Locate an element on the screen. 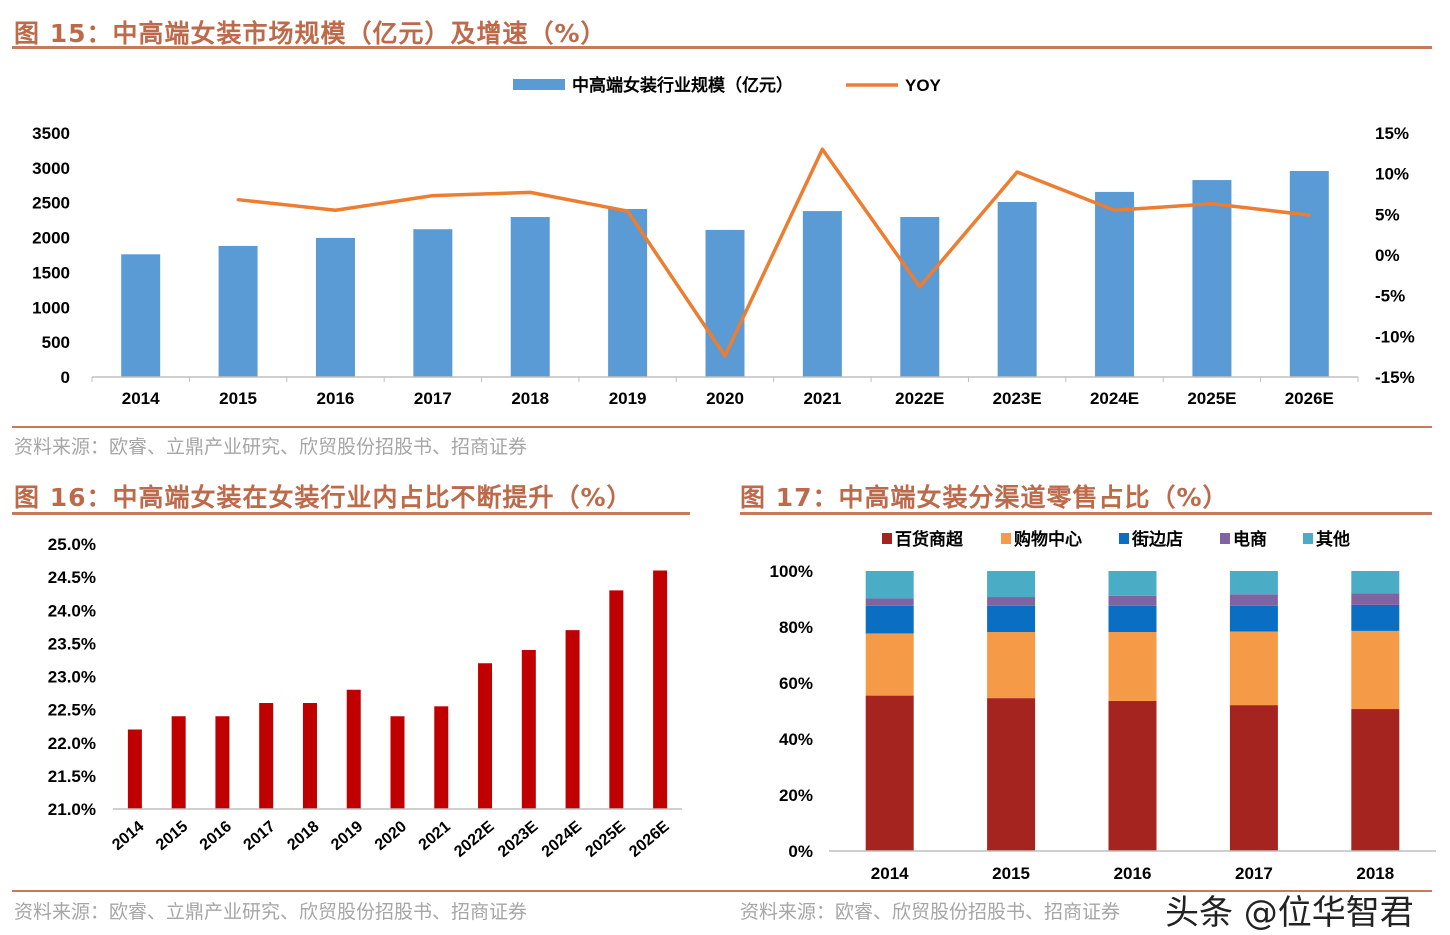 This screenshot has height=935, width=1450. bar-segment-百货商超 is located at coordinates (1011, 774).